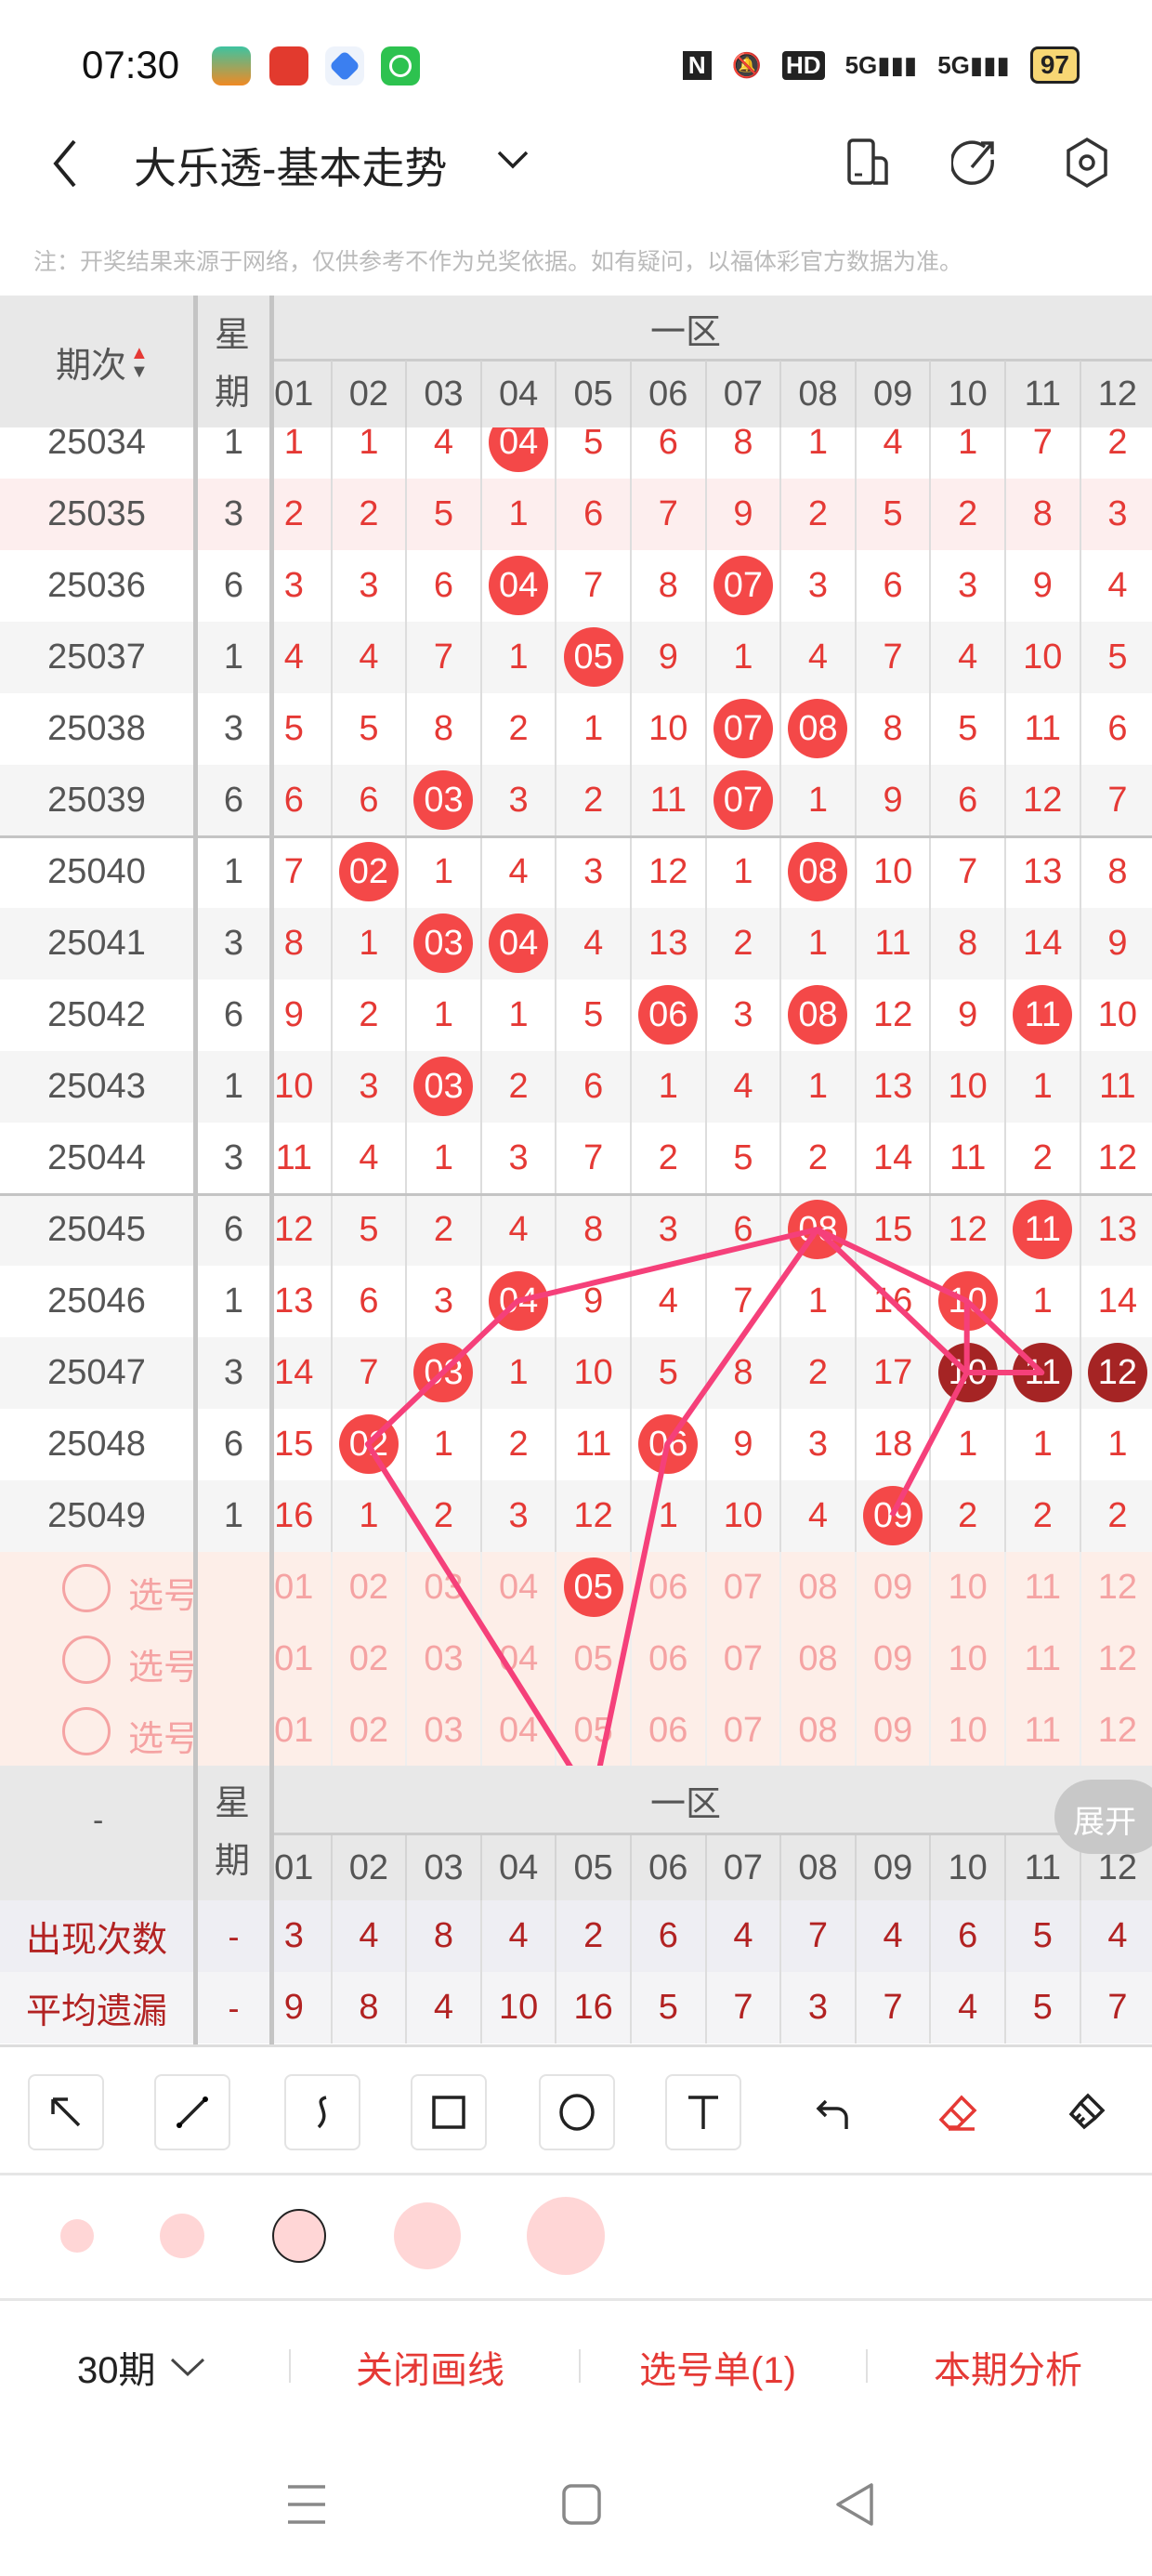 The width and height of the screenshot is (1152, 2576). Describe the element at coordinates (717, 2370) in the screenshot. I see `pick-list-button: 选号单(1)` at that location.